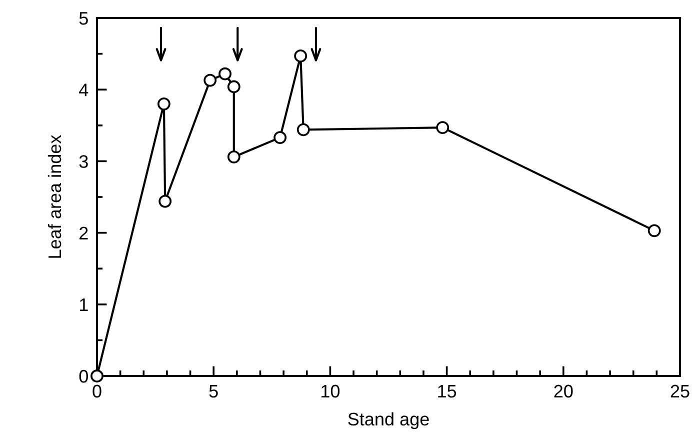  What do you see at coordinates (83, 161) in the screenshot?
I see `y-tick-label: 3` at bounding box center [83, 161].